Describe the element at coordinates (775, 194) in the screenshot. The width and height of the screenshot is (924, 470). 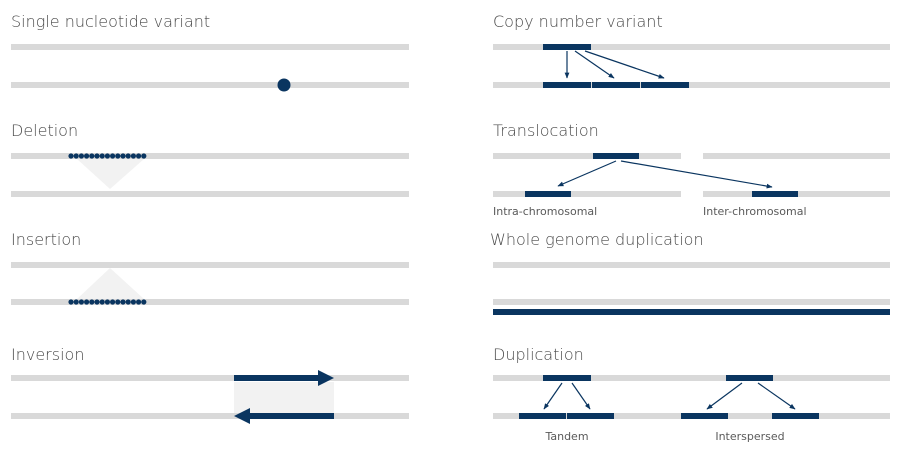
I see `inter-chromosomal-segment` at that location.